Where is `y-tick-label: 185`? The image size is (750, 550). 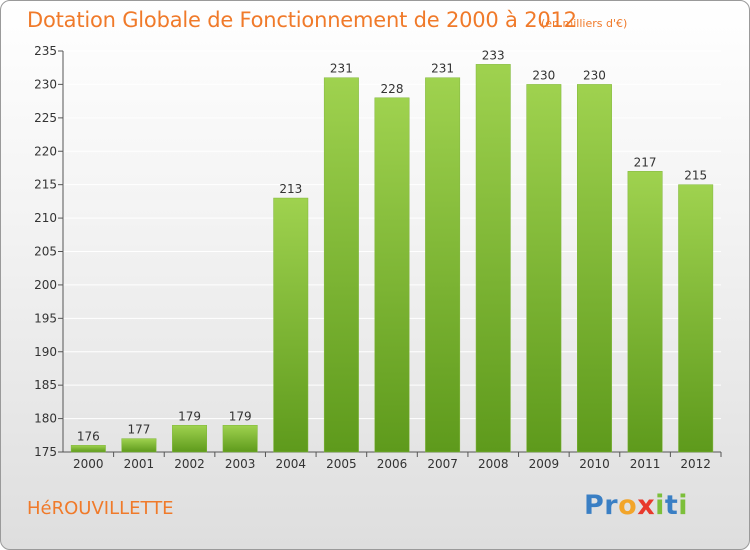
y-tick-label: 185 is located at coordinates (45, 385).